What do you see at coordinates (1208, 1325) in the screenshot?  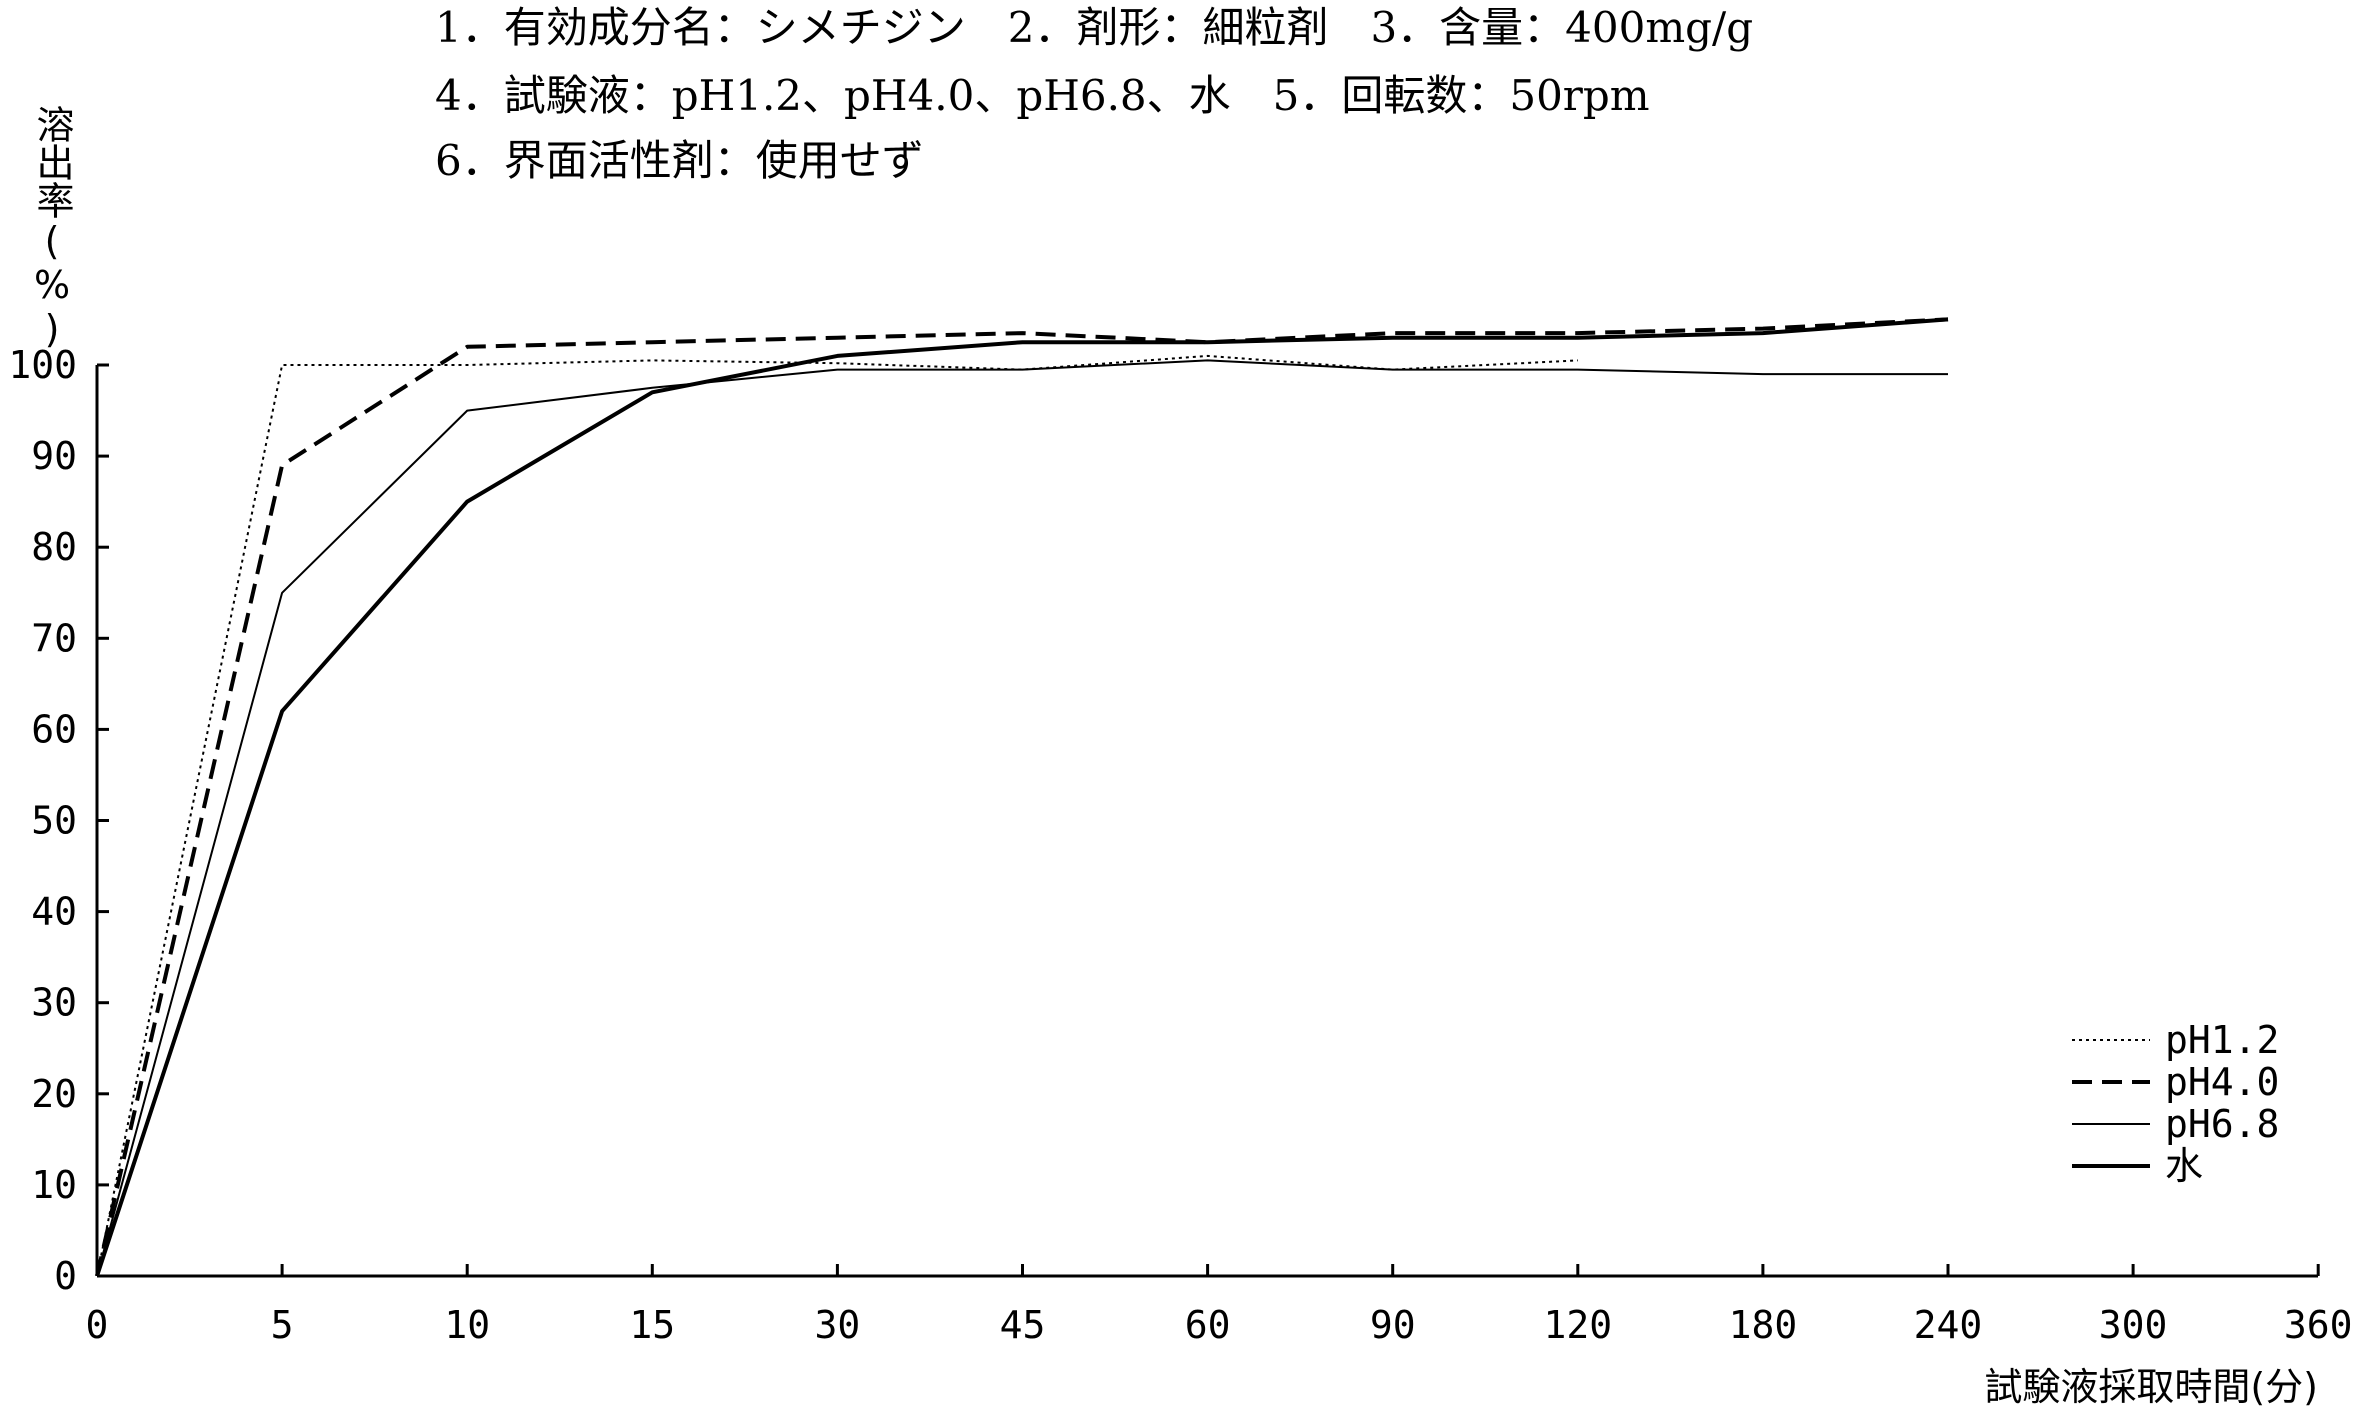 I see `x-tick-label: 60` at bounding box center [1208, 1325].